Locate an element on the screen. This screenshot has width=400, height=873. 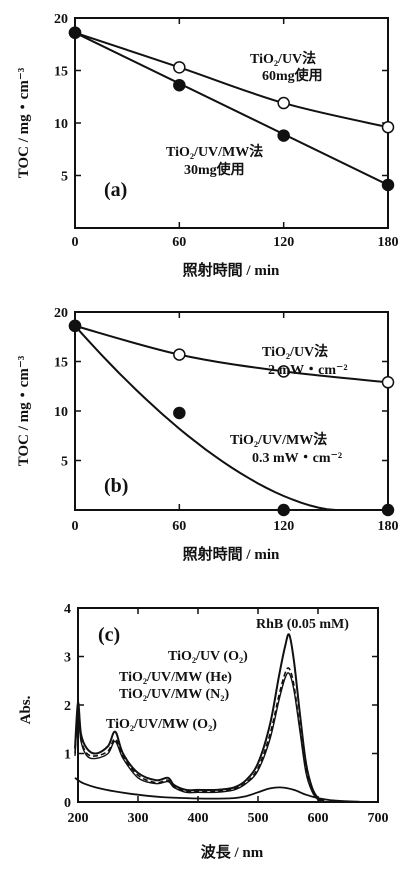
panel-c-lines is located at coordinates (226, 718).